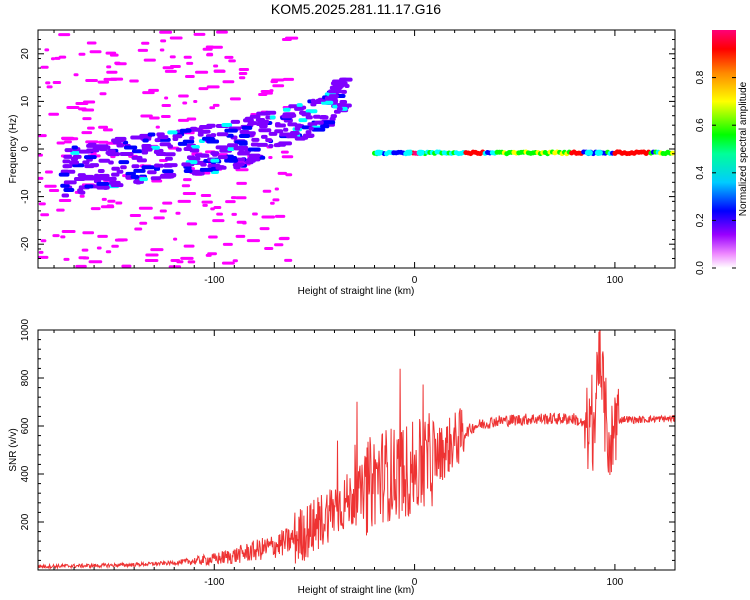 This screenshot has height=600, width=750. What do you see at coordinates (615, 280) in the screenshot?
I see `spectrogram-x-tick-label: 100` at bounding box center [615, 280].